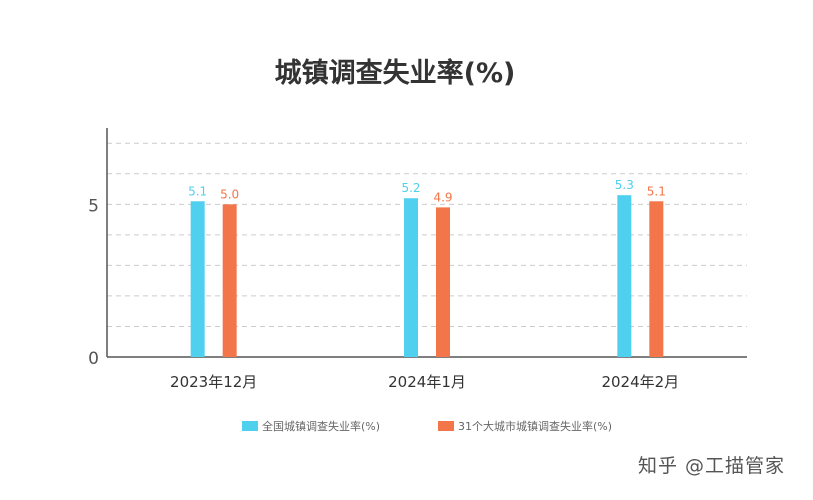  Describe the element at coordinates (213, 382) in the screenshot. I see `x-tick-label: 2023年12月` at that location.